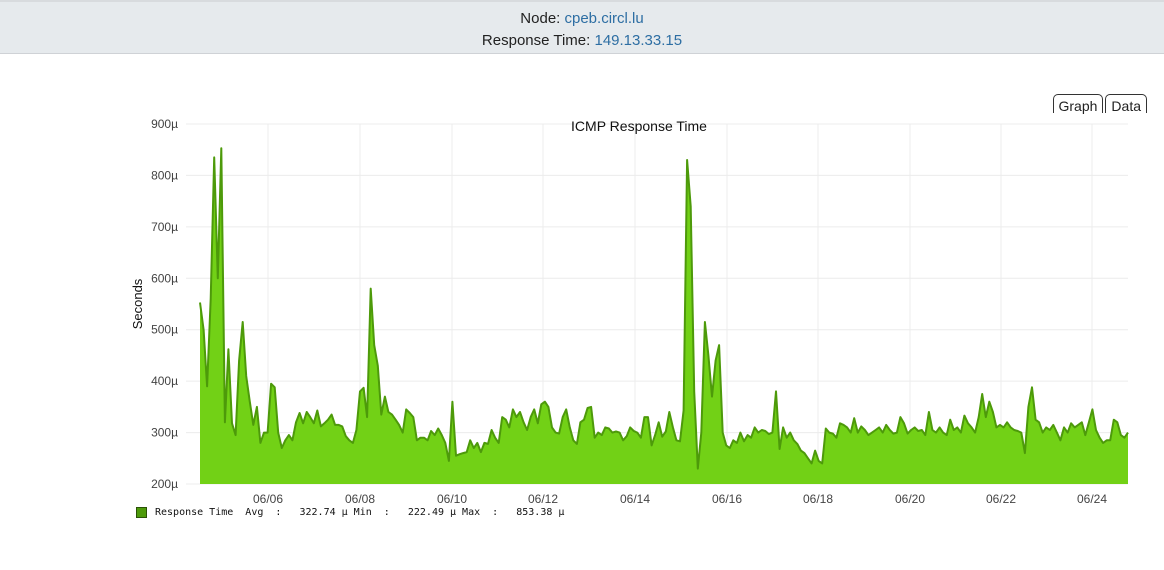  I want to click on node-label: Node:, so click(542, 18).